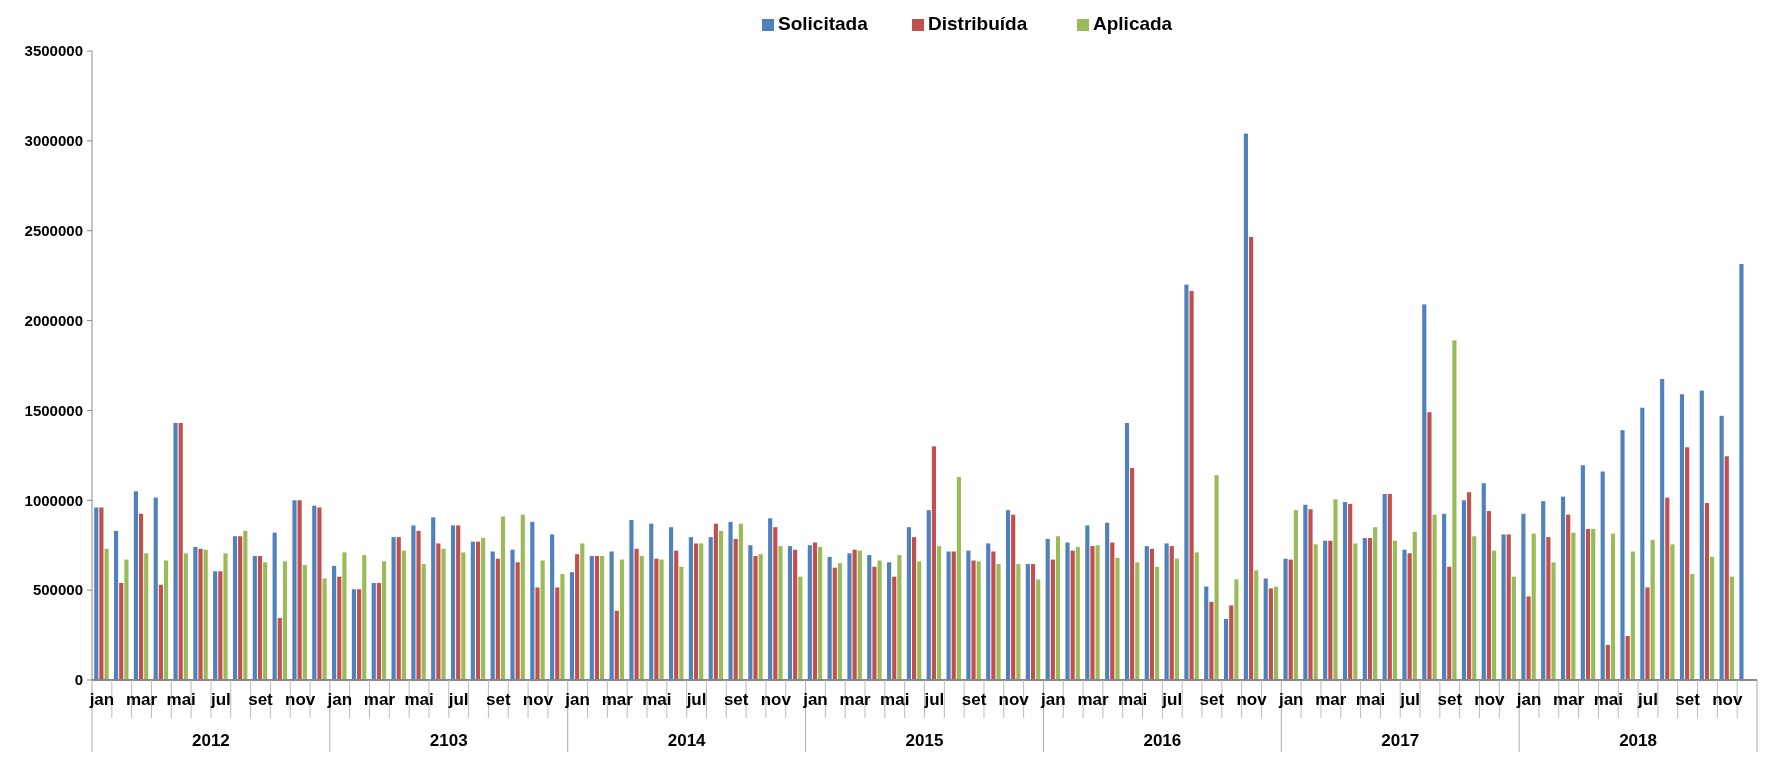  What do you see at coordinates (1647, 699) in the screenshot?
I see `x-tick-label: jul` at bounding box center [1647, 699].